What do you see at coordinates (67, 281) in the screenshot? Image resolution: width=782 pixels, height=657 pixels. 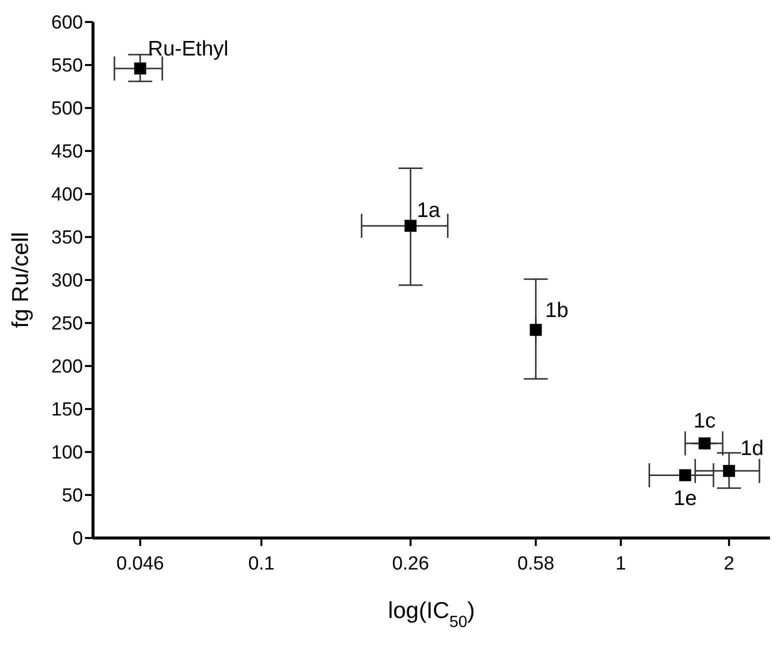 I see `y-tick-label: 300` at bounding box center [67, 281].